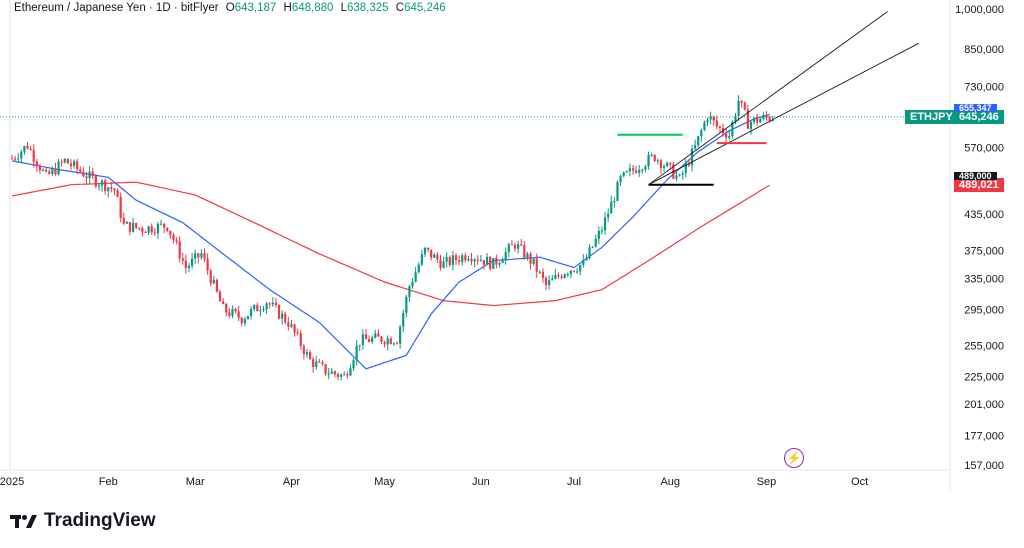 The width and height of the screenshot is (1024, 548). What do you see at coordinates (984, 252) in the screenshot?
I see `y-tick-label: 375,000` at bounding box center [984, 252].